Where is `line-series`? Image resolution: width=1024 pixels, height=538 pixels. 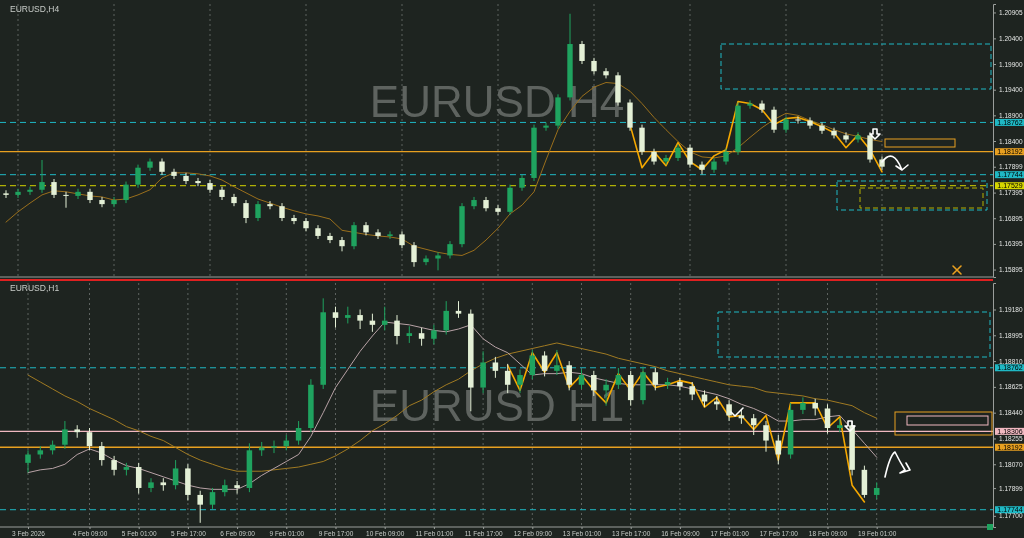
line-series is located at coordinates (756, 136).